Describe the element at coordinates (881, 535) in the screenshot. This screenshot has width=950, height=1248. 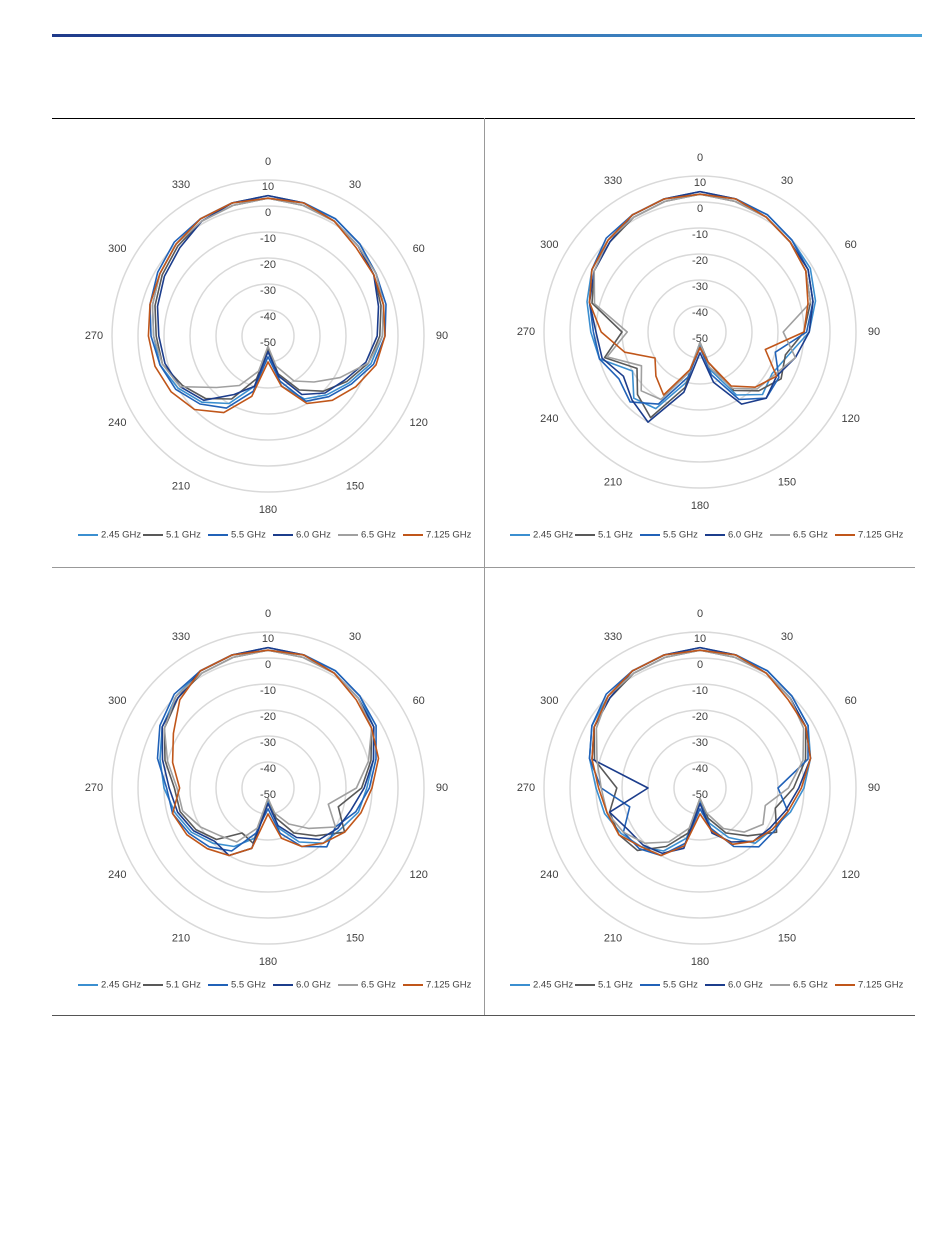
I see `legend-label: 7.125 GHz` at that location.